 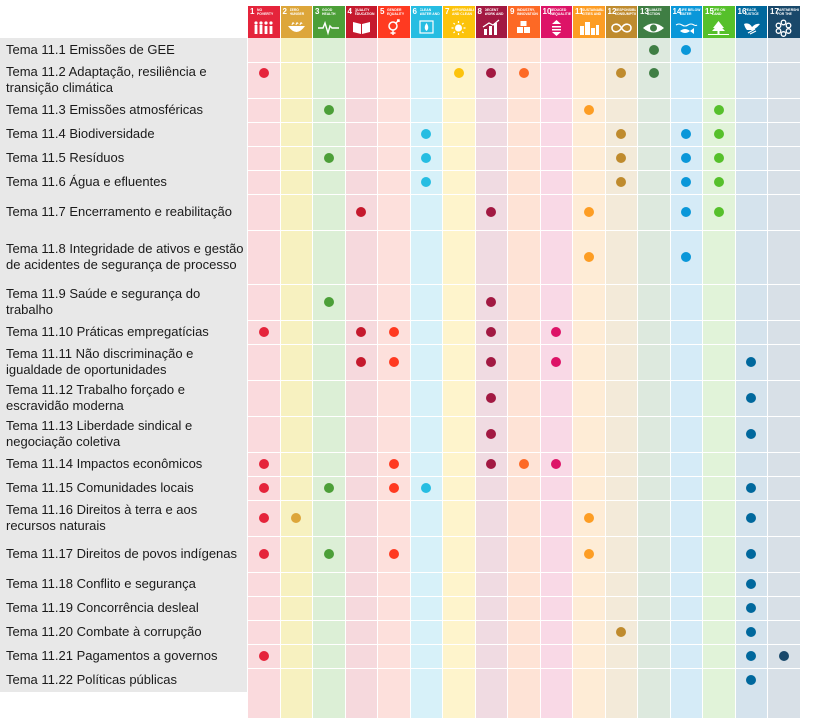 What do you see at coordinates (690, 12) in the screenshot?
I see `sdg-14-title: Life below water` at bounding box center [690, 12].